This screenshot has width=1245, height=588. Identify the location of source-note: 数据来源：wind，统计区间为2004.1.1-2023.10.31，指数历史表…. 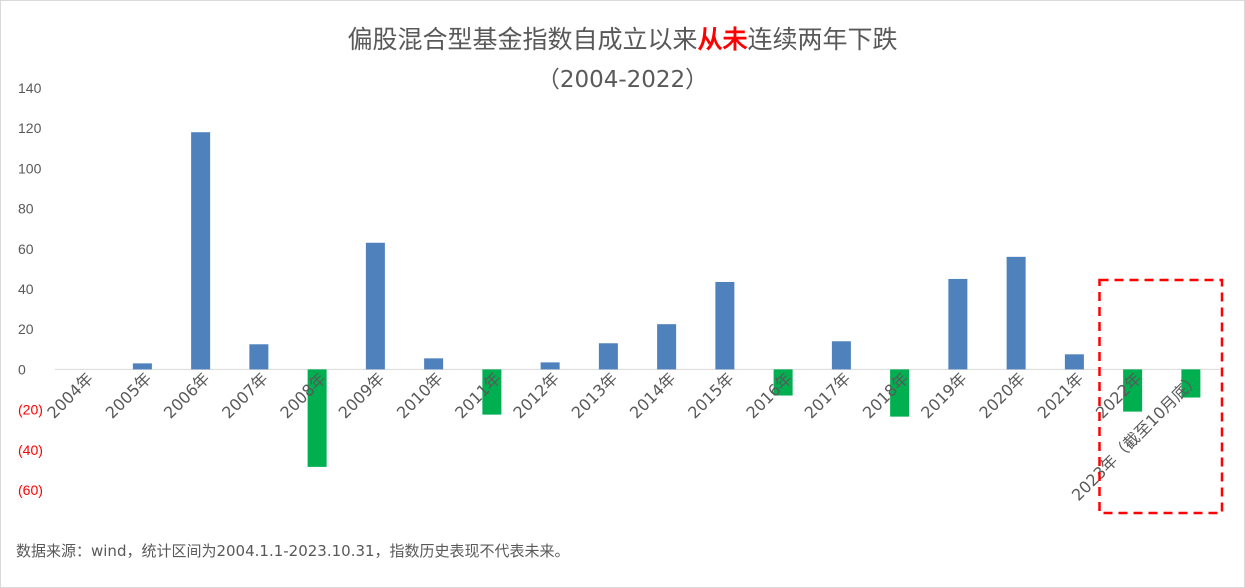
(293, 551).